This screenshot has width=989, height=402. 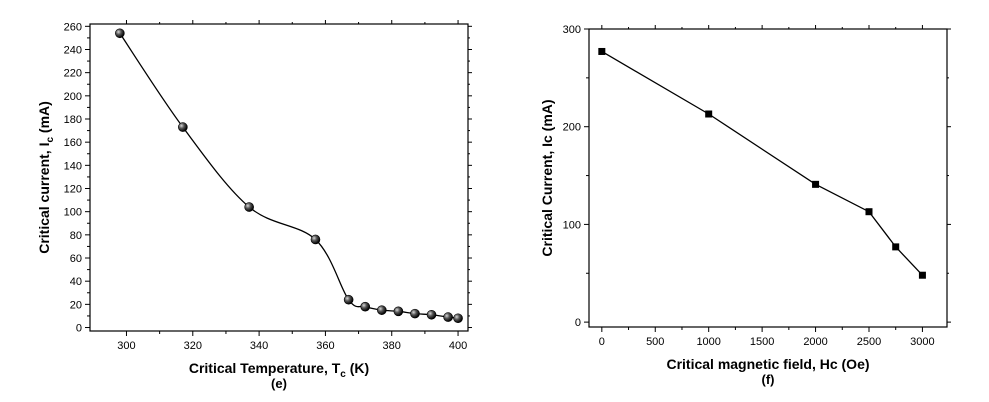 I want to click on chart-e-y-tick-label: 140, so click(x=73, y=166).